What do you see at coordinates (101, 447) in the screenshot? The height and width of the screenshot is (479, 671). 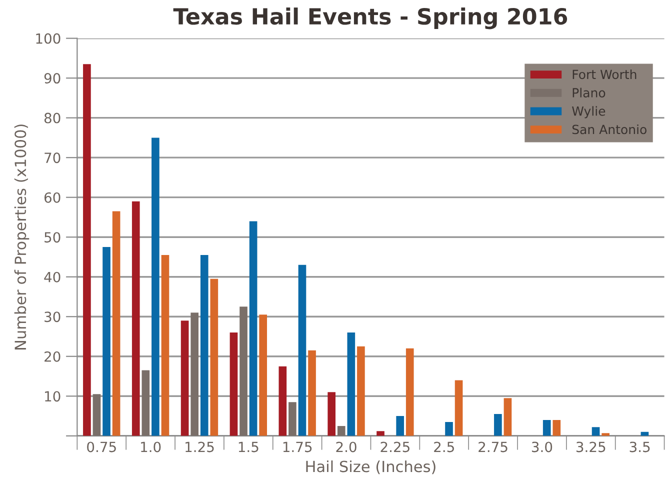 I see `x-tick-label: 0.75` at bounding box center [101, 447].